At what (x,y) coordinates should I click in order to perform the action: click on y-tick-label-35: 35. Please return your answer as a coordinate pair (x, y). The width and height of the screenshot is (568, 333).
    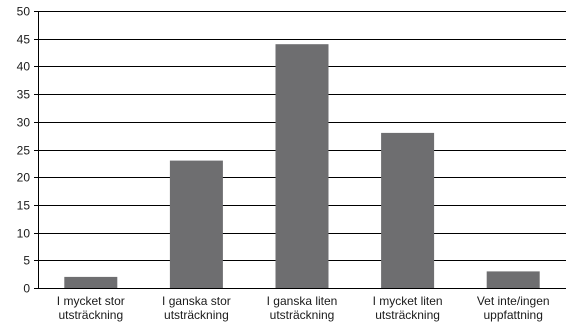
    Looking at the image, I should click on (24, 95).